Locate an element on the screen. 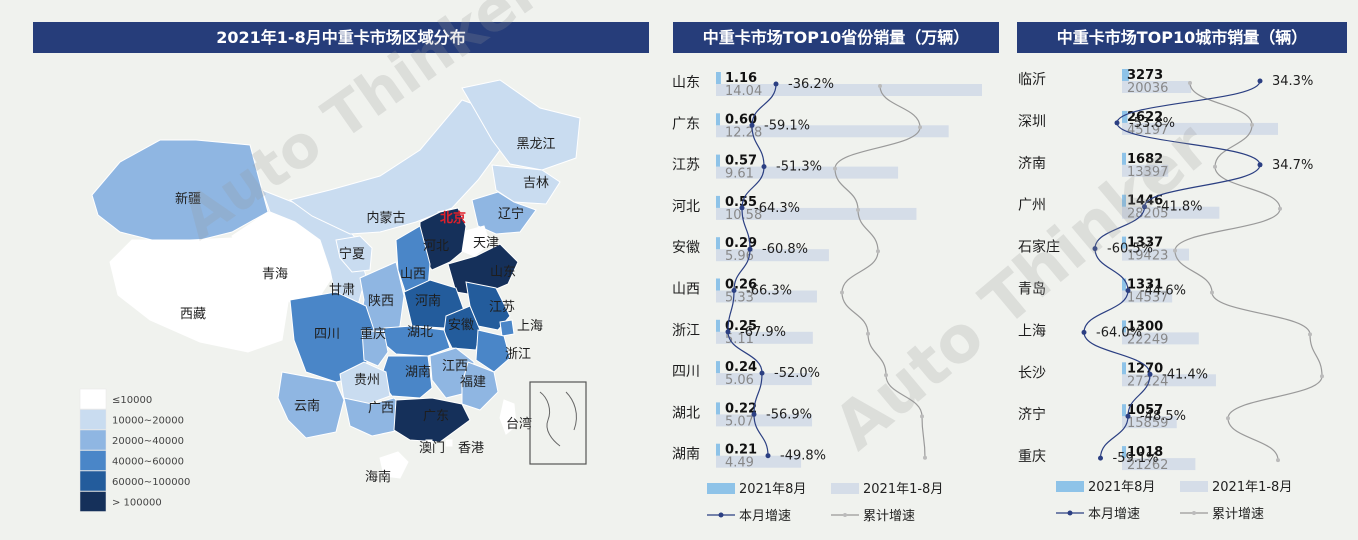 Image resolution: width=1358 pixels, height=540 pixels. category-label-item-5: 青岛 is located at coordinates (1032, 290).